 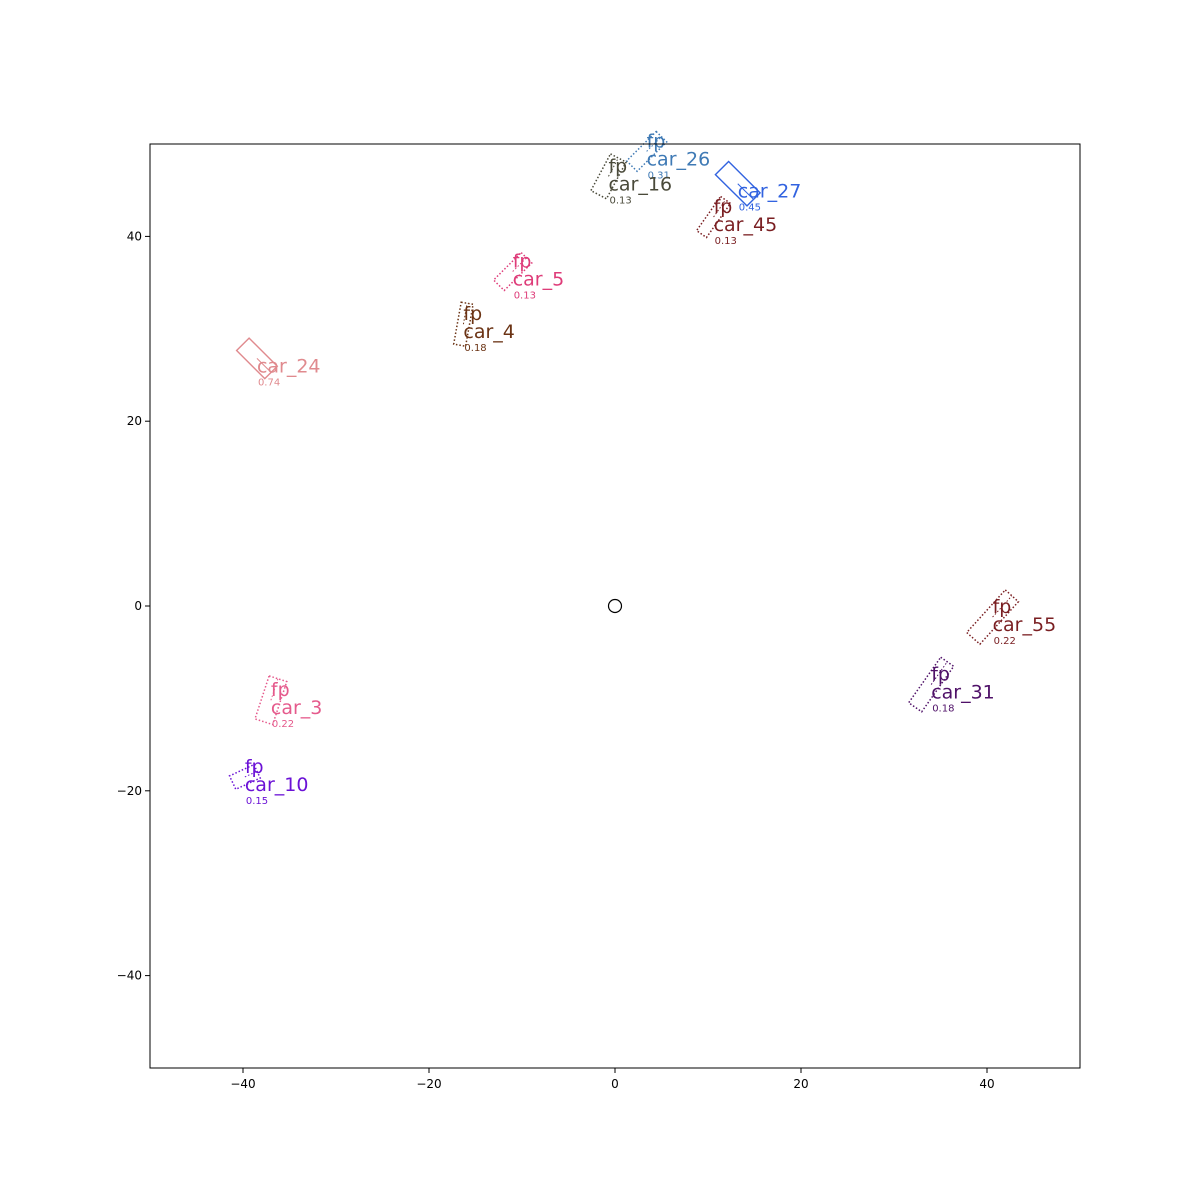 What do you see at coordinates (539, 280) in the screenshot?
I see `object-label: car_5` at bounding box center [539, 280].